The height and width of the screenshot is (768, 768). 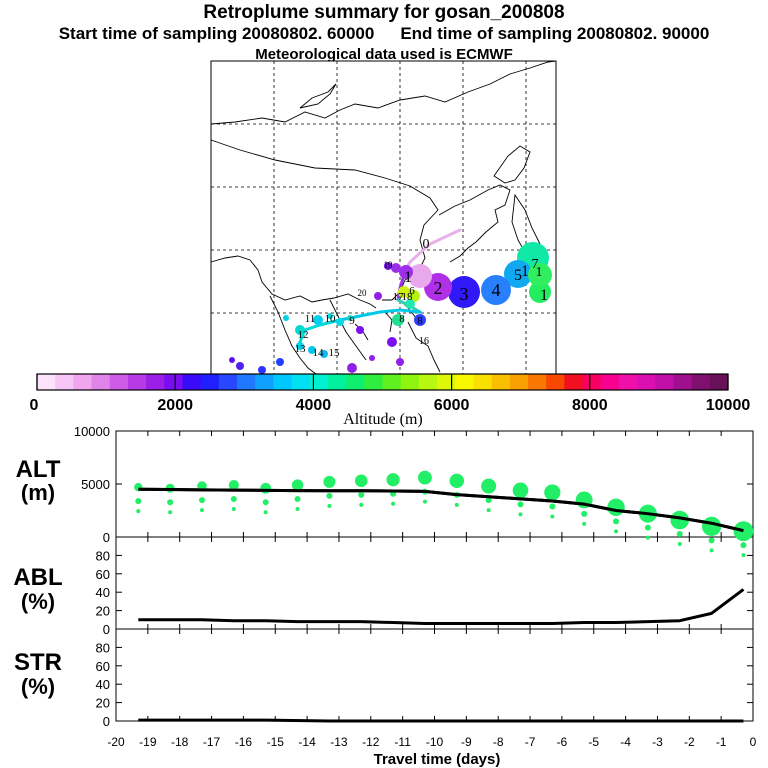 I want to click on x-axis-label: Travel time (days), so click(x=437, y=759).